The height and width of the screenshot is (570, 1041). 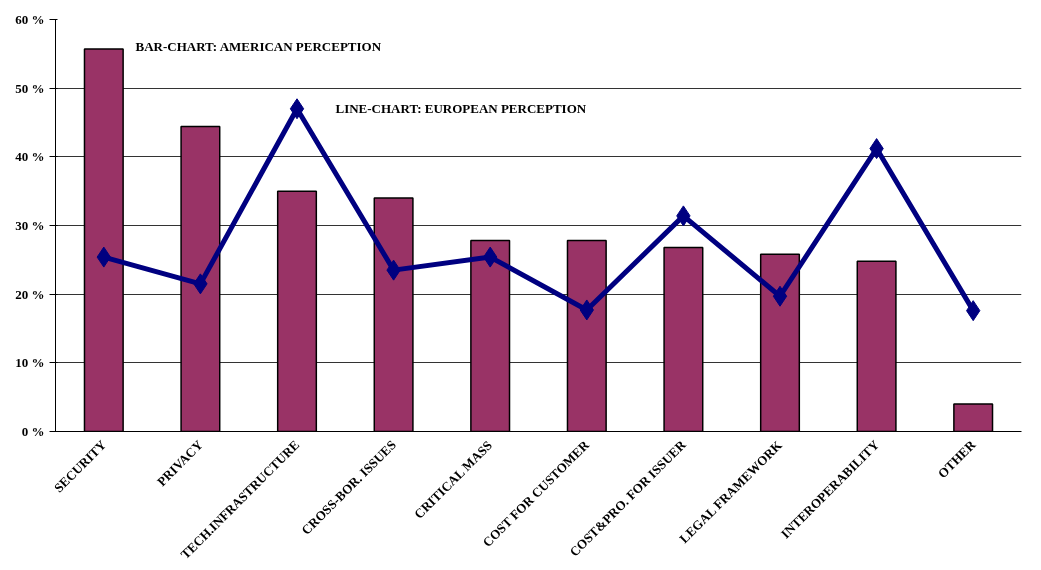 I want to click on y-tick-label: 20 %, so click(x=30, y=294).